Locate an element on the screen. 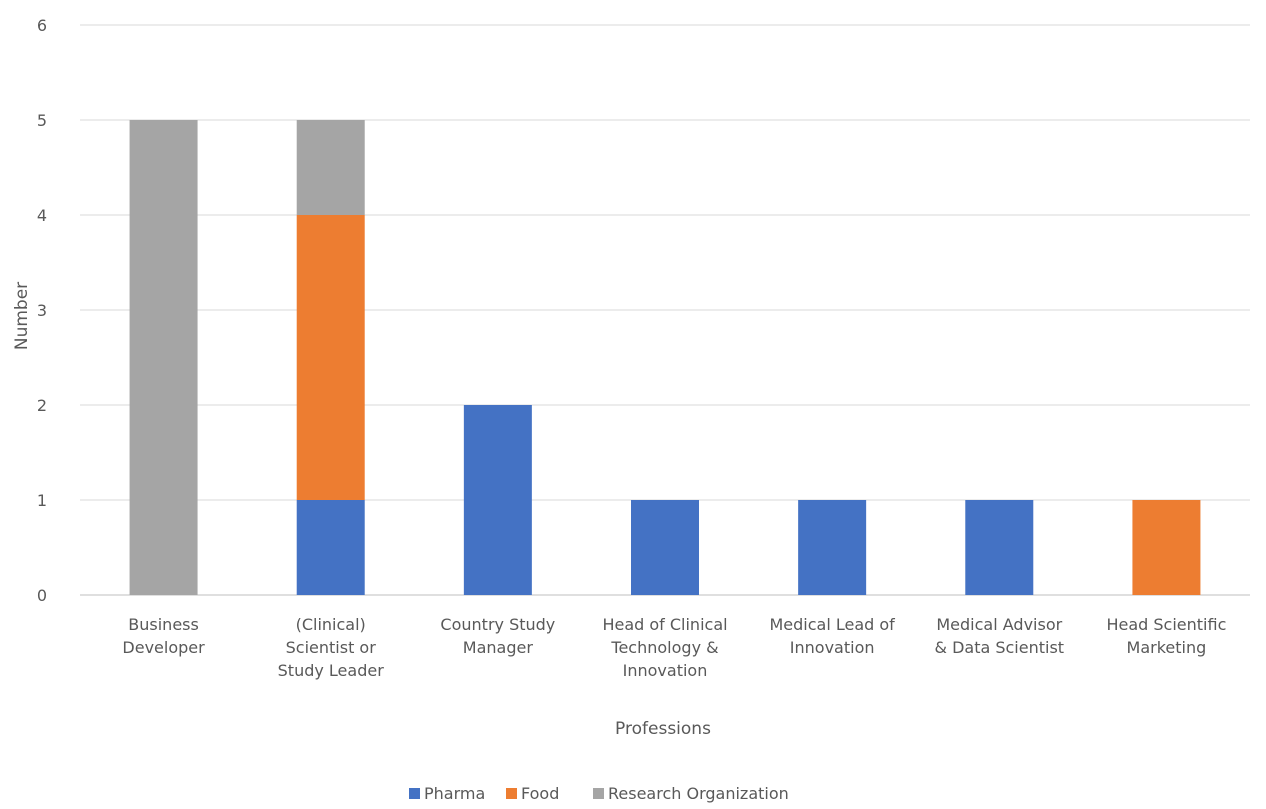 This screenshot has width=1266, height=809. x-category-label: (Clinical) Scientist or Study Leader is located at coordinates (331, 647).